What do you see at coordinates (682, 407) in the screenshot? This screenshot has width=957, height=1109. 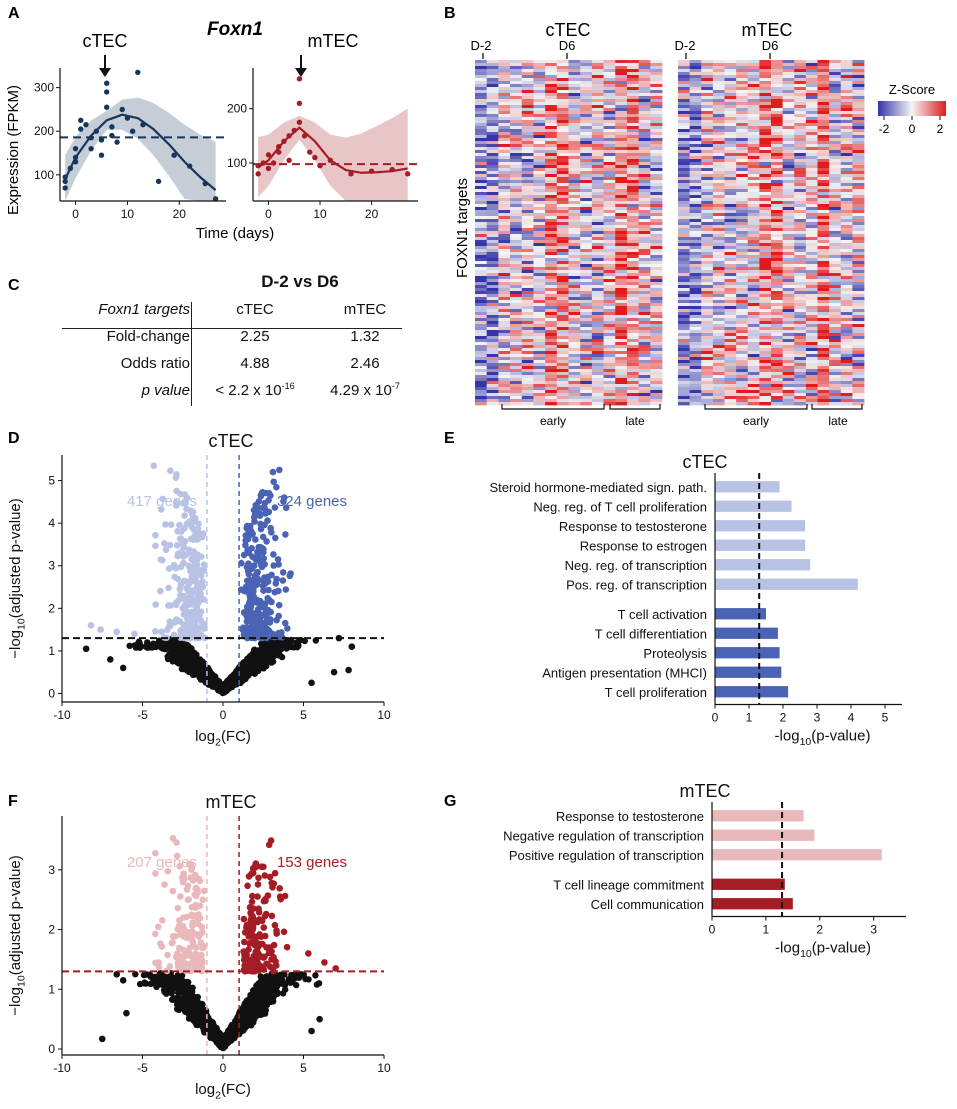 I see `b-early-late-brackets` at bounding box center [682, 407].